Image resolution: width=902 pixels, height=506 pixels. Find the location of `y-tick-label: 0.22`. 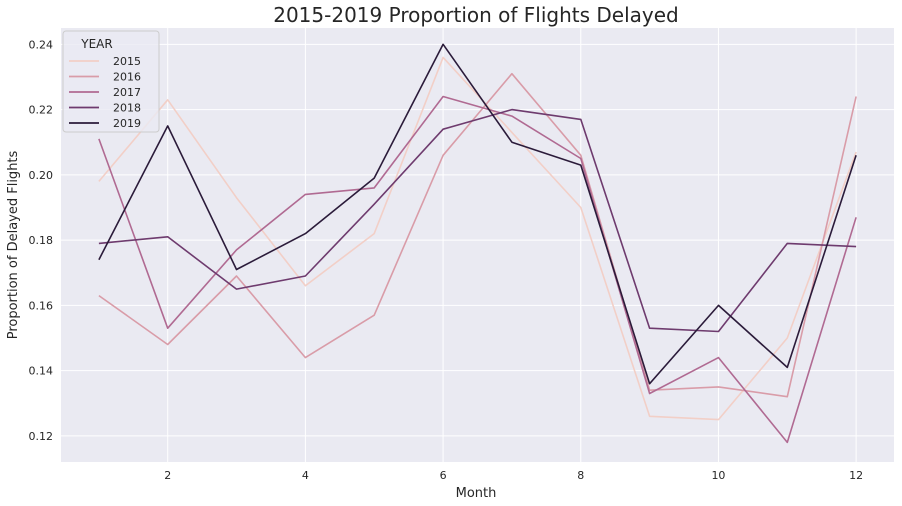

y-tick-label: 0.22 is located at coordinates (41, 110).